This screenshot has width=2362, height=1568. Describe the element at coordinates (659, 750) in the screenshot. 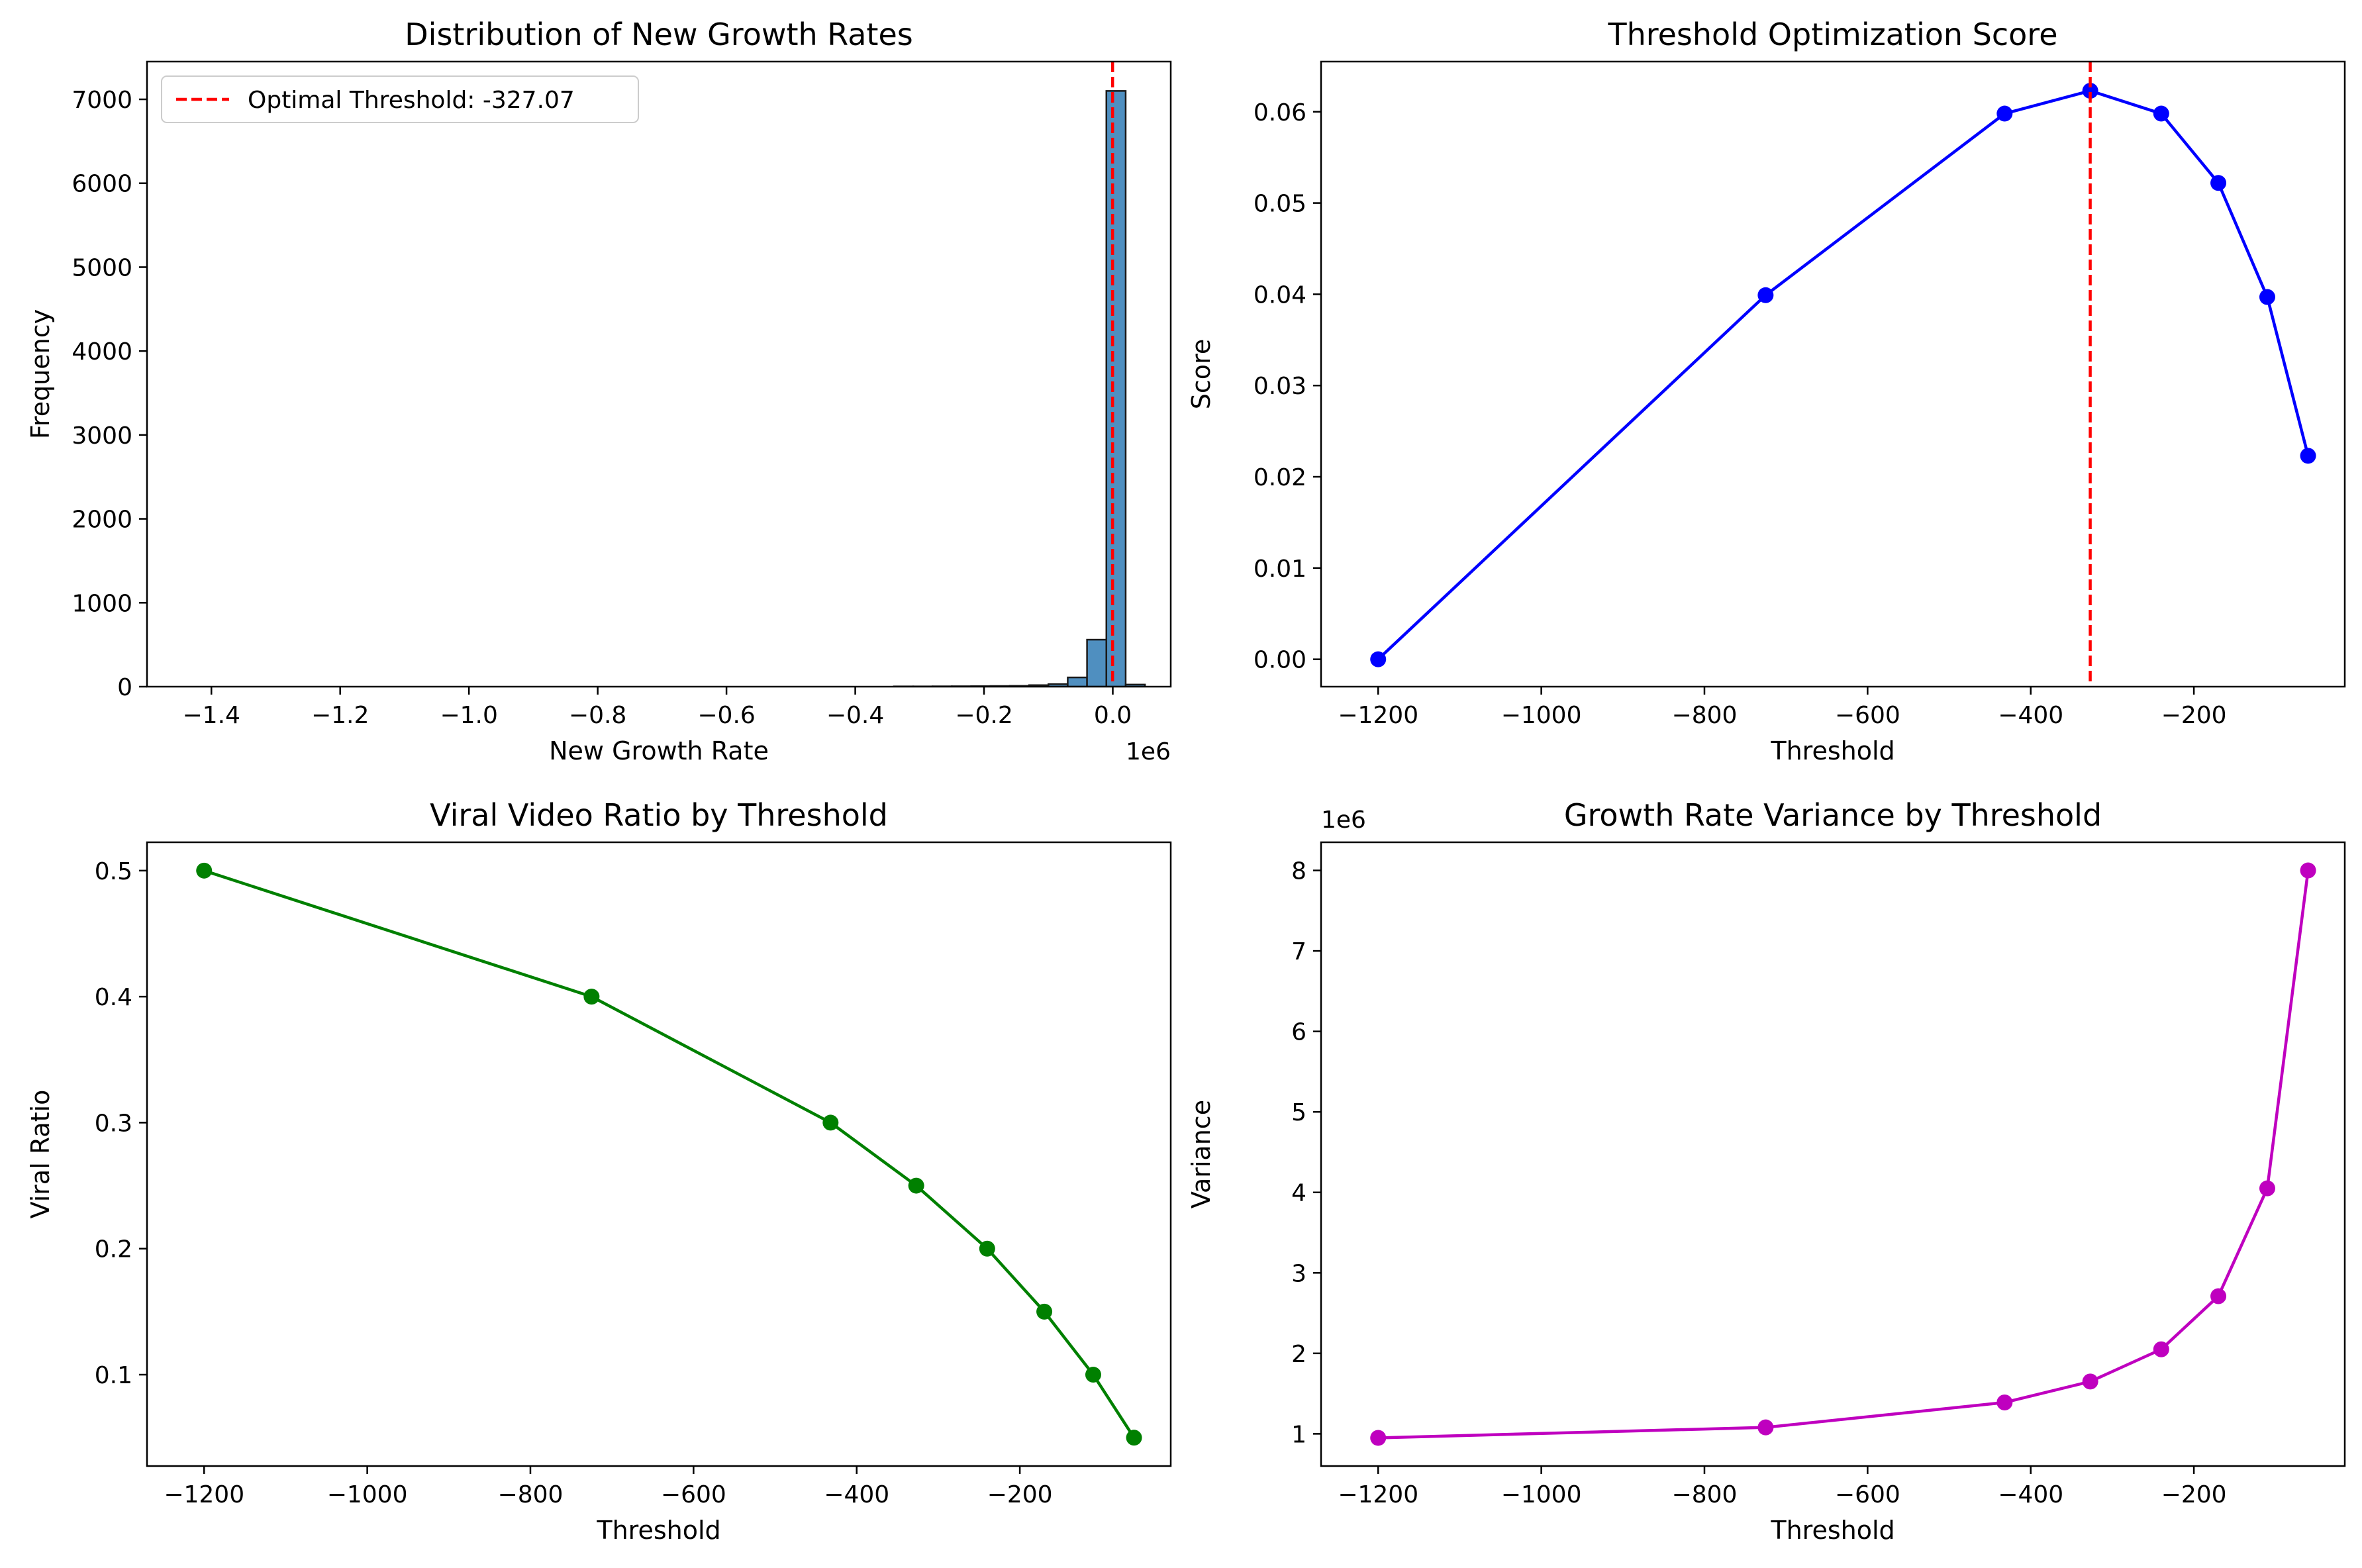

I see `x-axis-label: New Growth Rate` at that location.